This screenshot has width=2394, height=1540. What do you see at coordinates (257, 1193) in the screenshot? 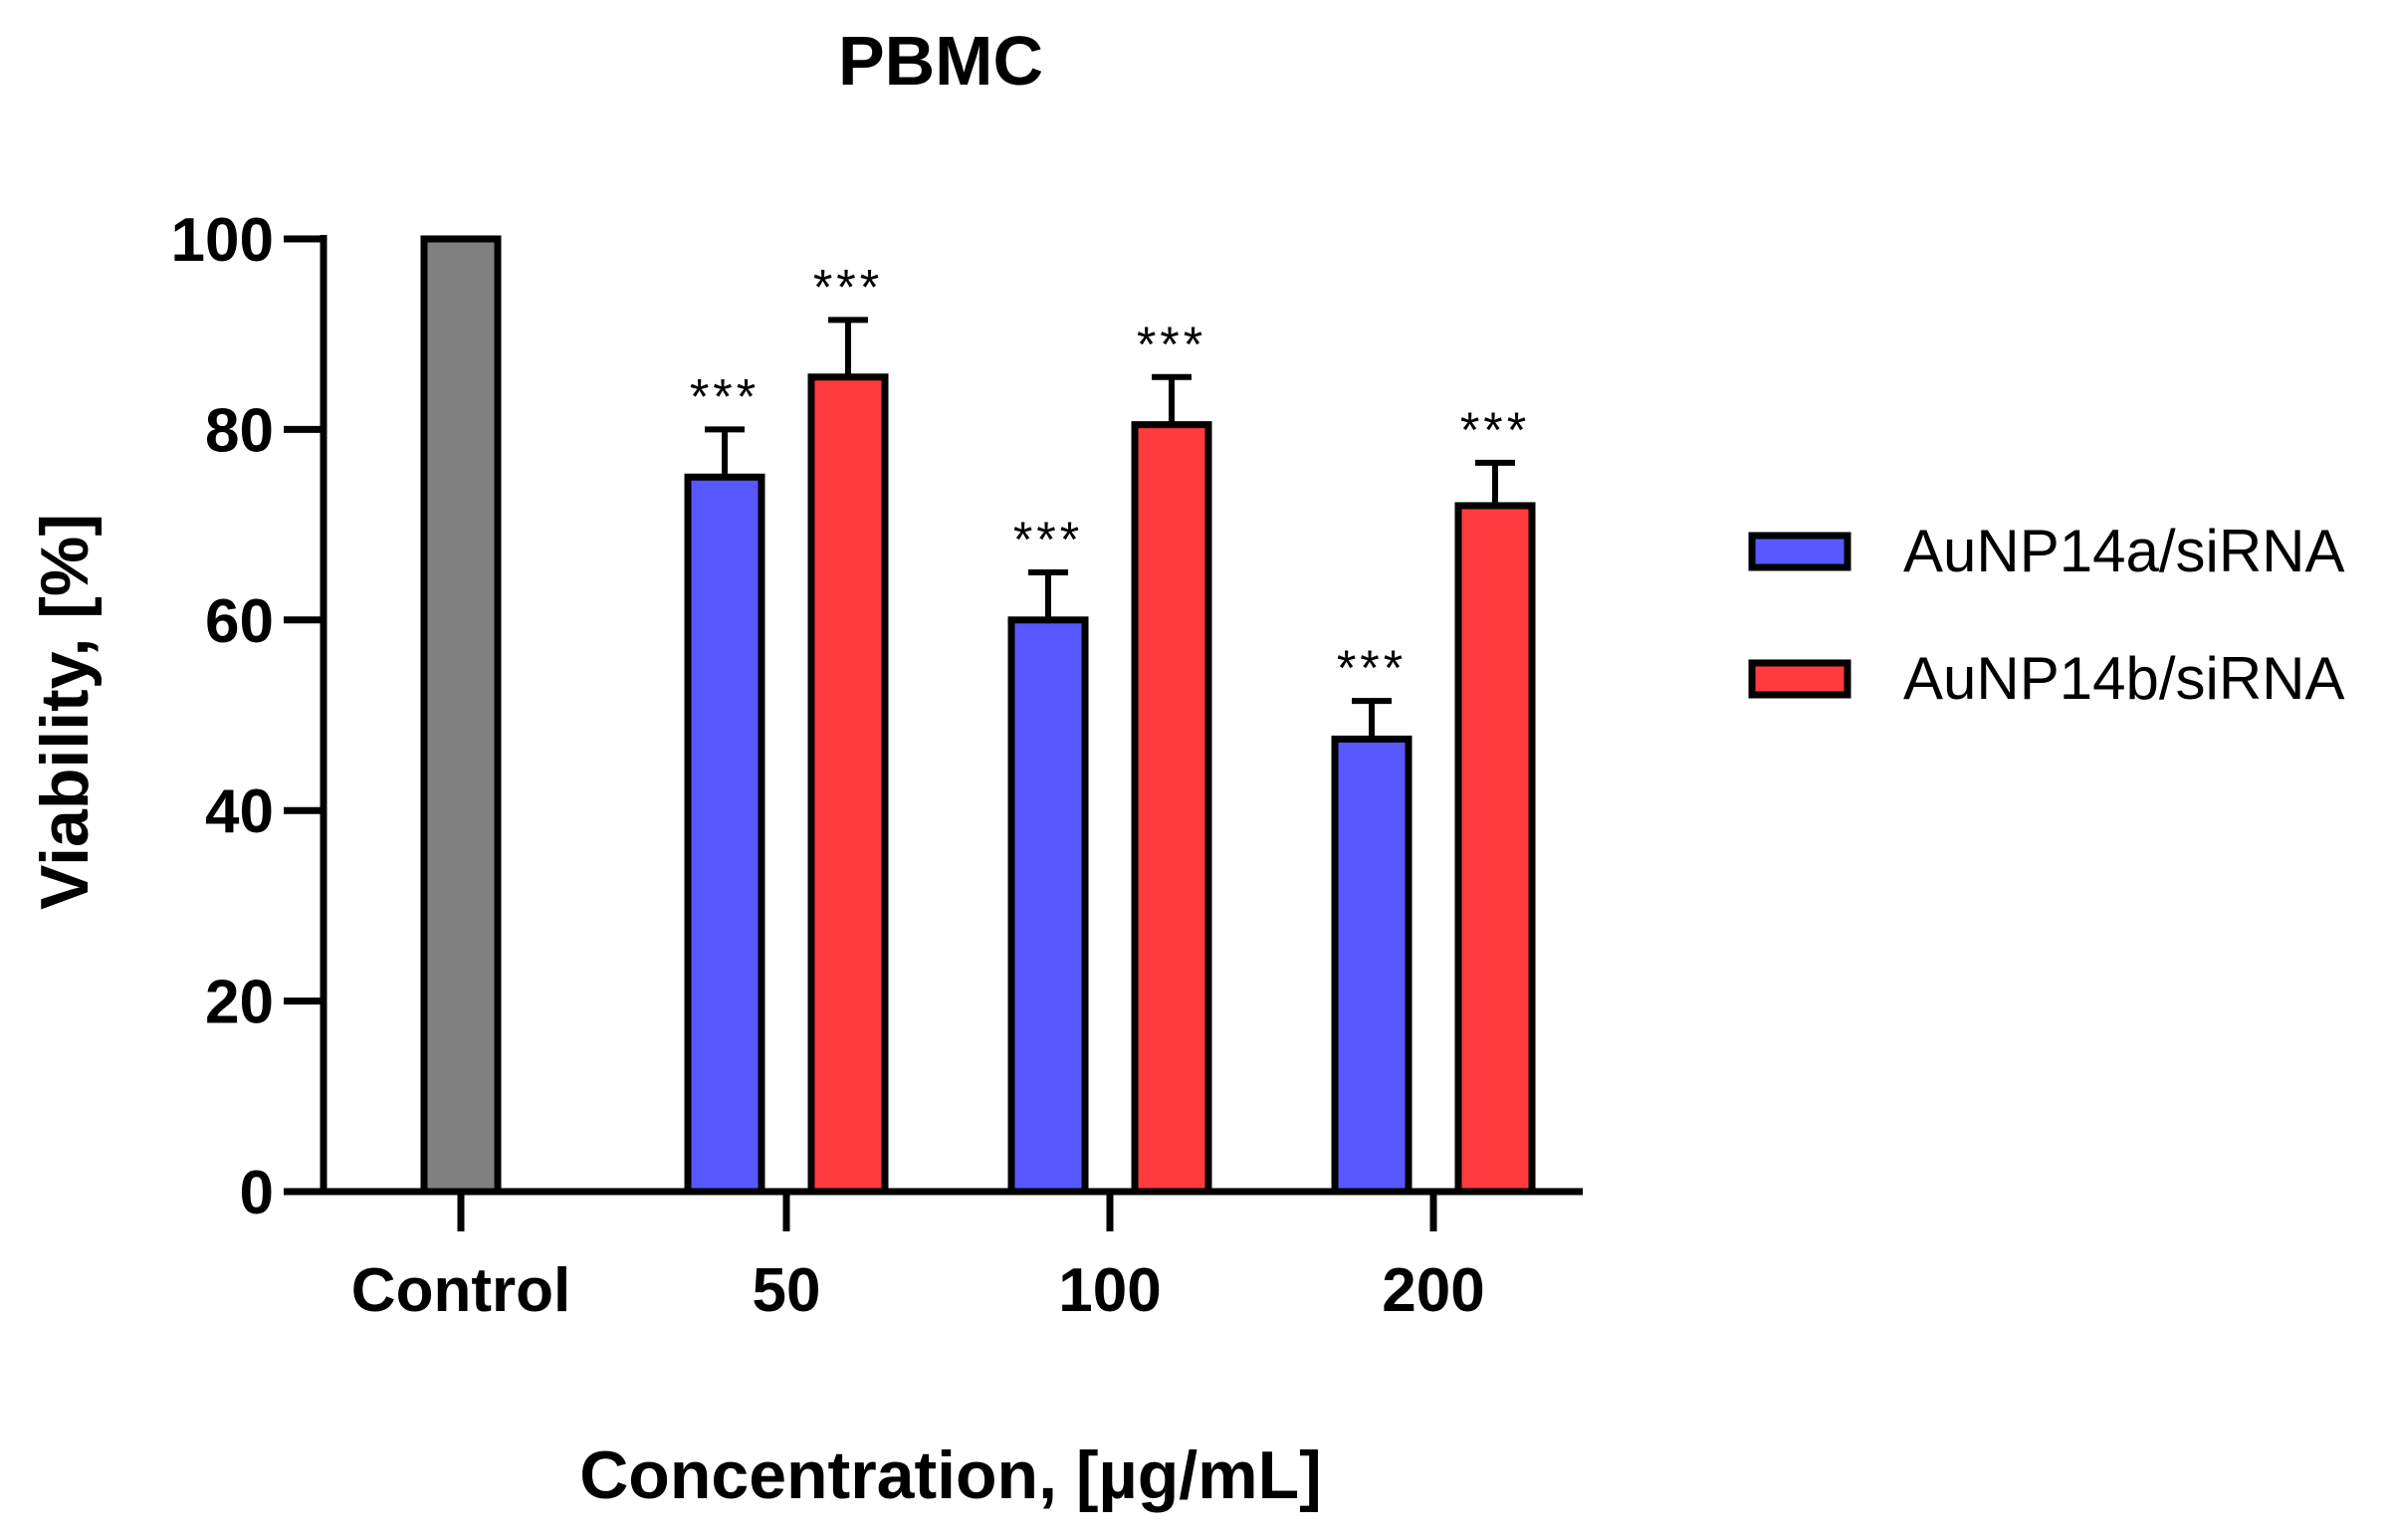
I see `y-tick-label: 0` at bounding box center [257, 1193].